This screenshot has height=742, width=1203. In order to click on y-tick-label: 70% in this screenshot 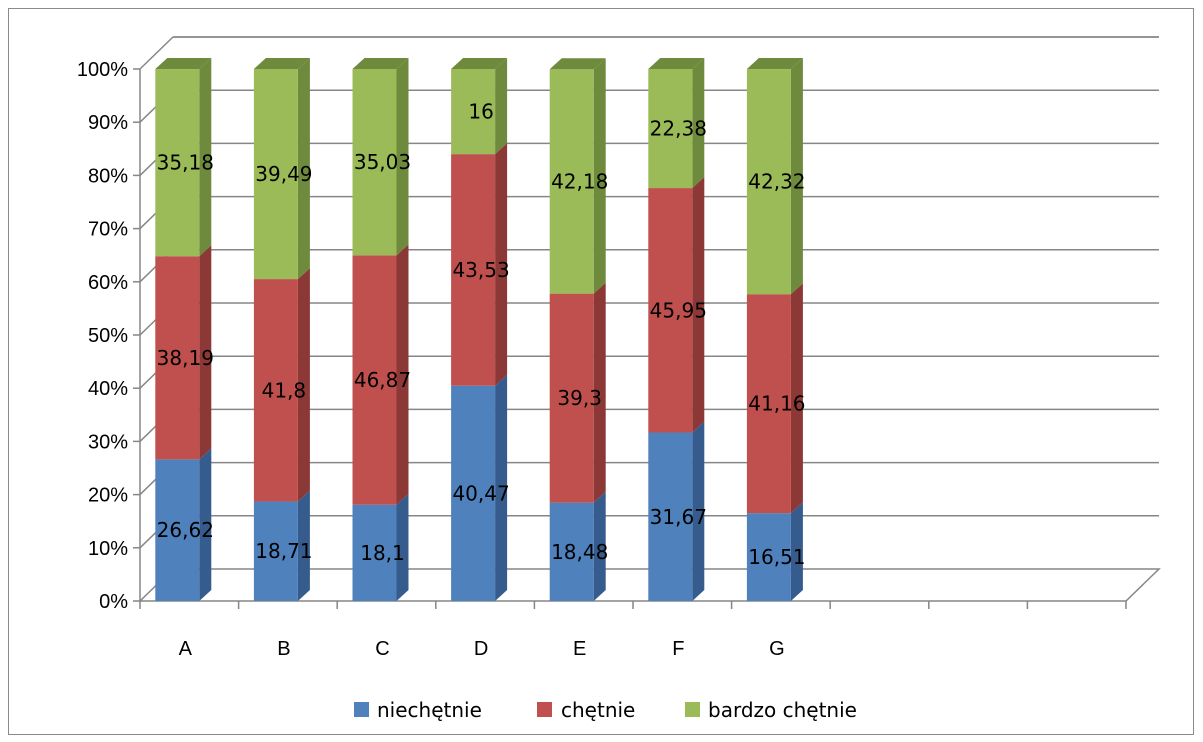, I will do `click(108, 230)`.